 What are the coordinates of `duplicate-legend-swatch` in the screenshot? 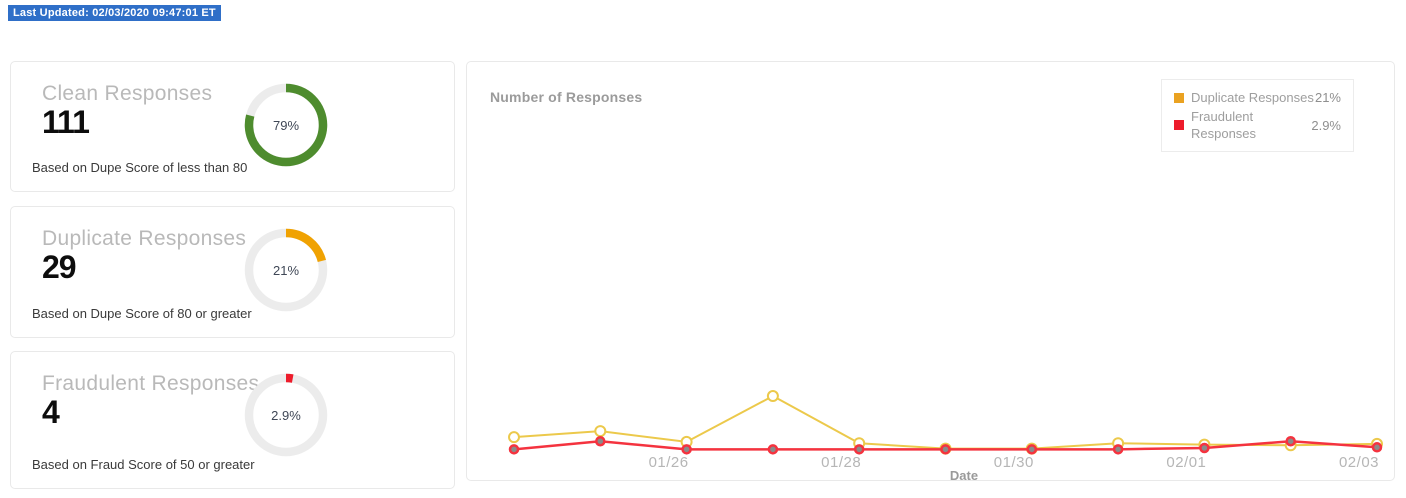 It's located at (1179, 97).